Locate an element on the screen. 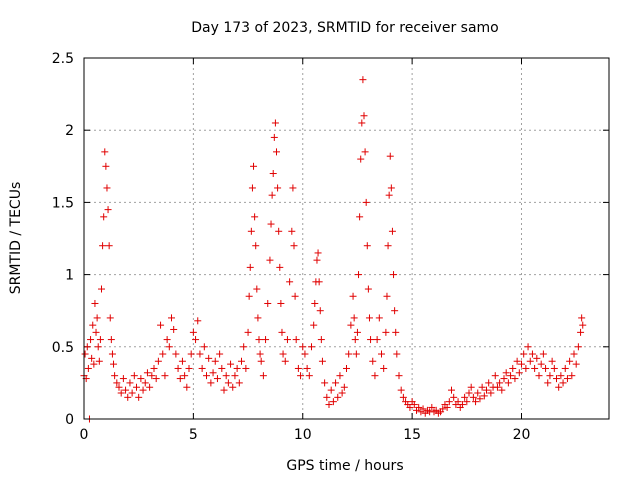 Image resolution: width=640 pixels, height=480 pixels. y-tick-label: 1.5 is located at coordinates (63, 203).